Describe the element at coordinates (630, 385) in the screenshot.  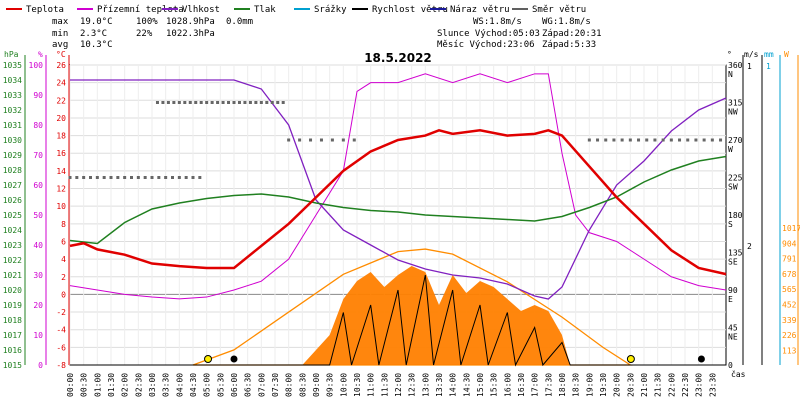
I see `x-tick-label: 20:30` at that location.